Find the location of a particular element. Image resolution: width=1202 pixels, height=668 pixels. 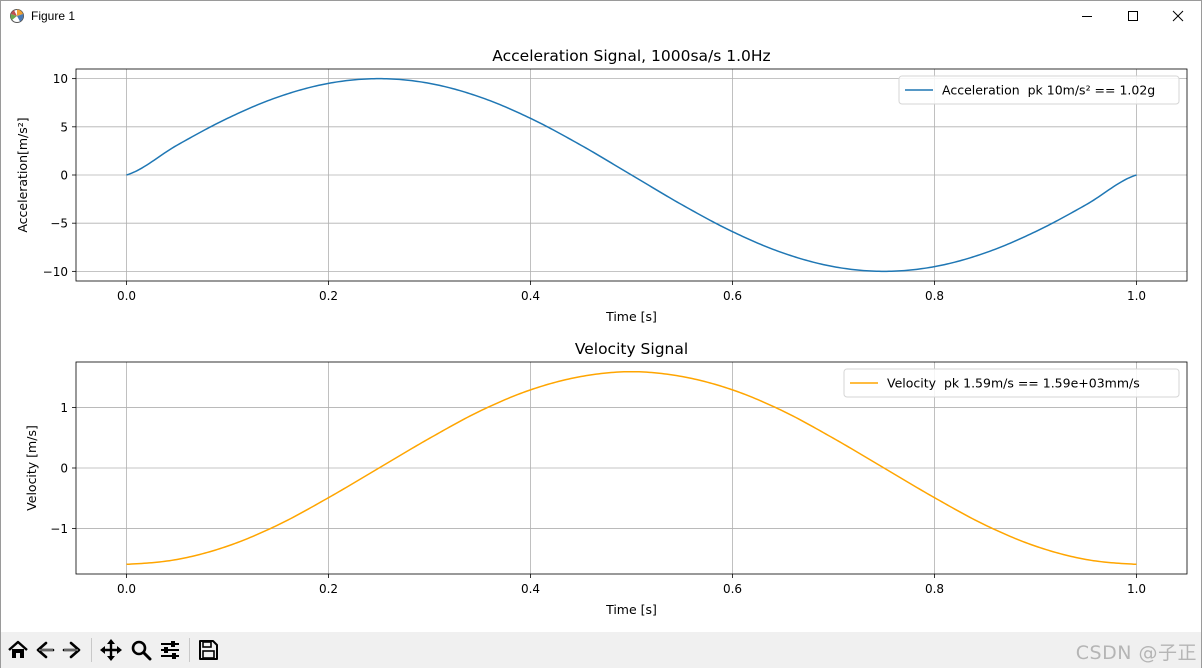

y-axis-label: Acceleration[m/s²] is located at coordinates (22, 174).